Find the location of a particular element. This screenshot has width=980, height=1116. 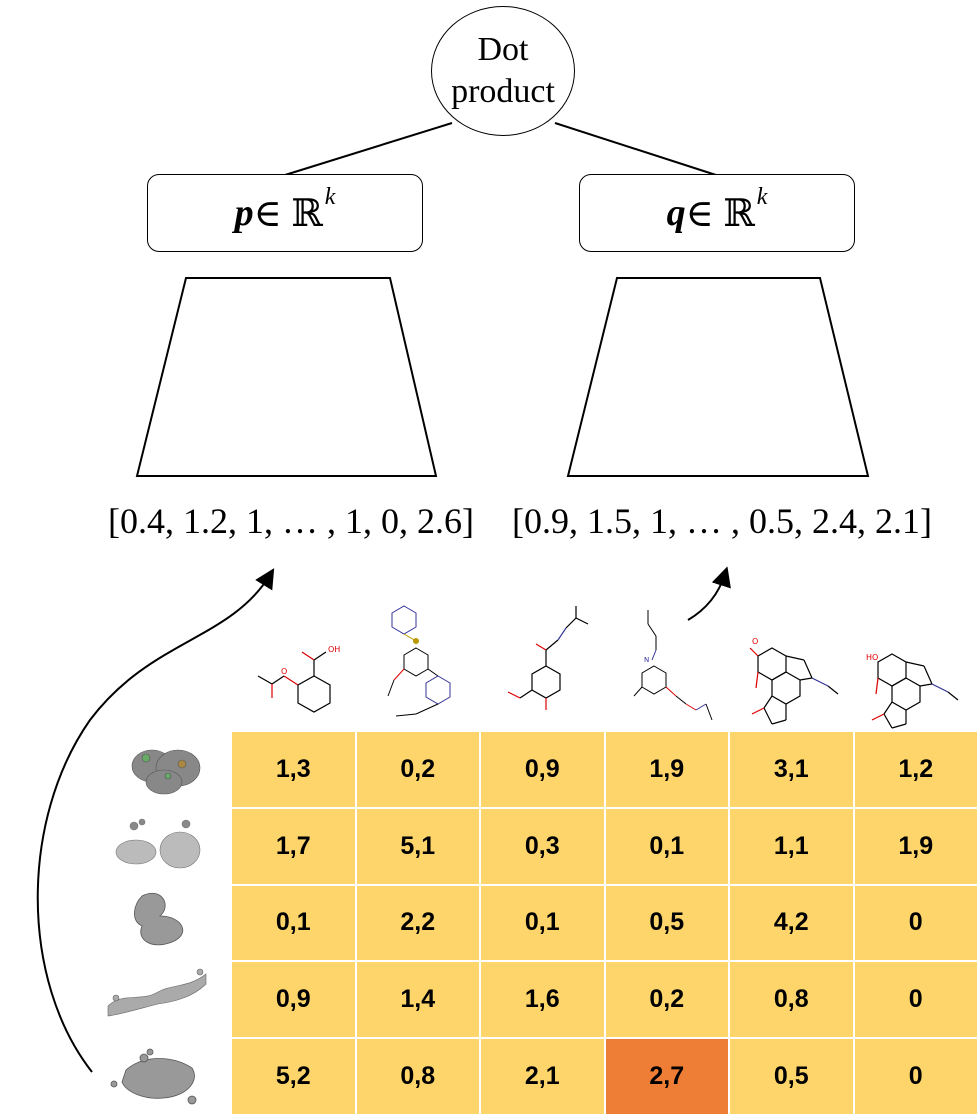

matrix-cell-r2-c1: 2,2 is located at coordinates (417, 923).